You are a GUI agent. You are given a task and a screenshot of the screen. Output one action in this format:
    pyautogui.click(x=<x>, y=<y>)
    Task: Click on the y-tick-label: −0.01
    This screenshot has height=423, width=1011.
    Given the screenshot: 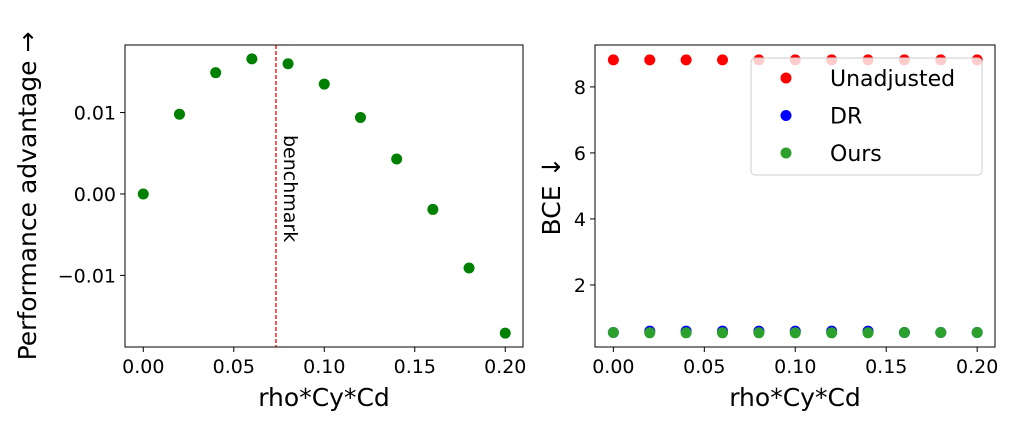 What is the action you would take?
    pyautogui.click(x=87, y=276)
    